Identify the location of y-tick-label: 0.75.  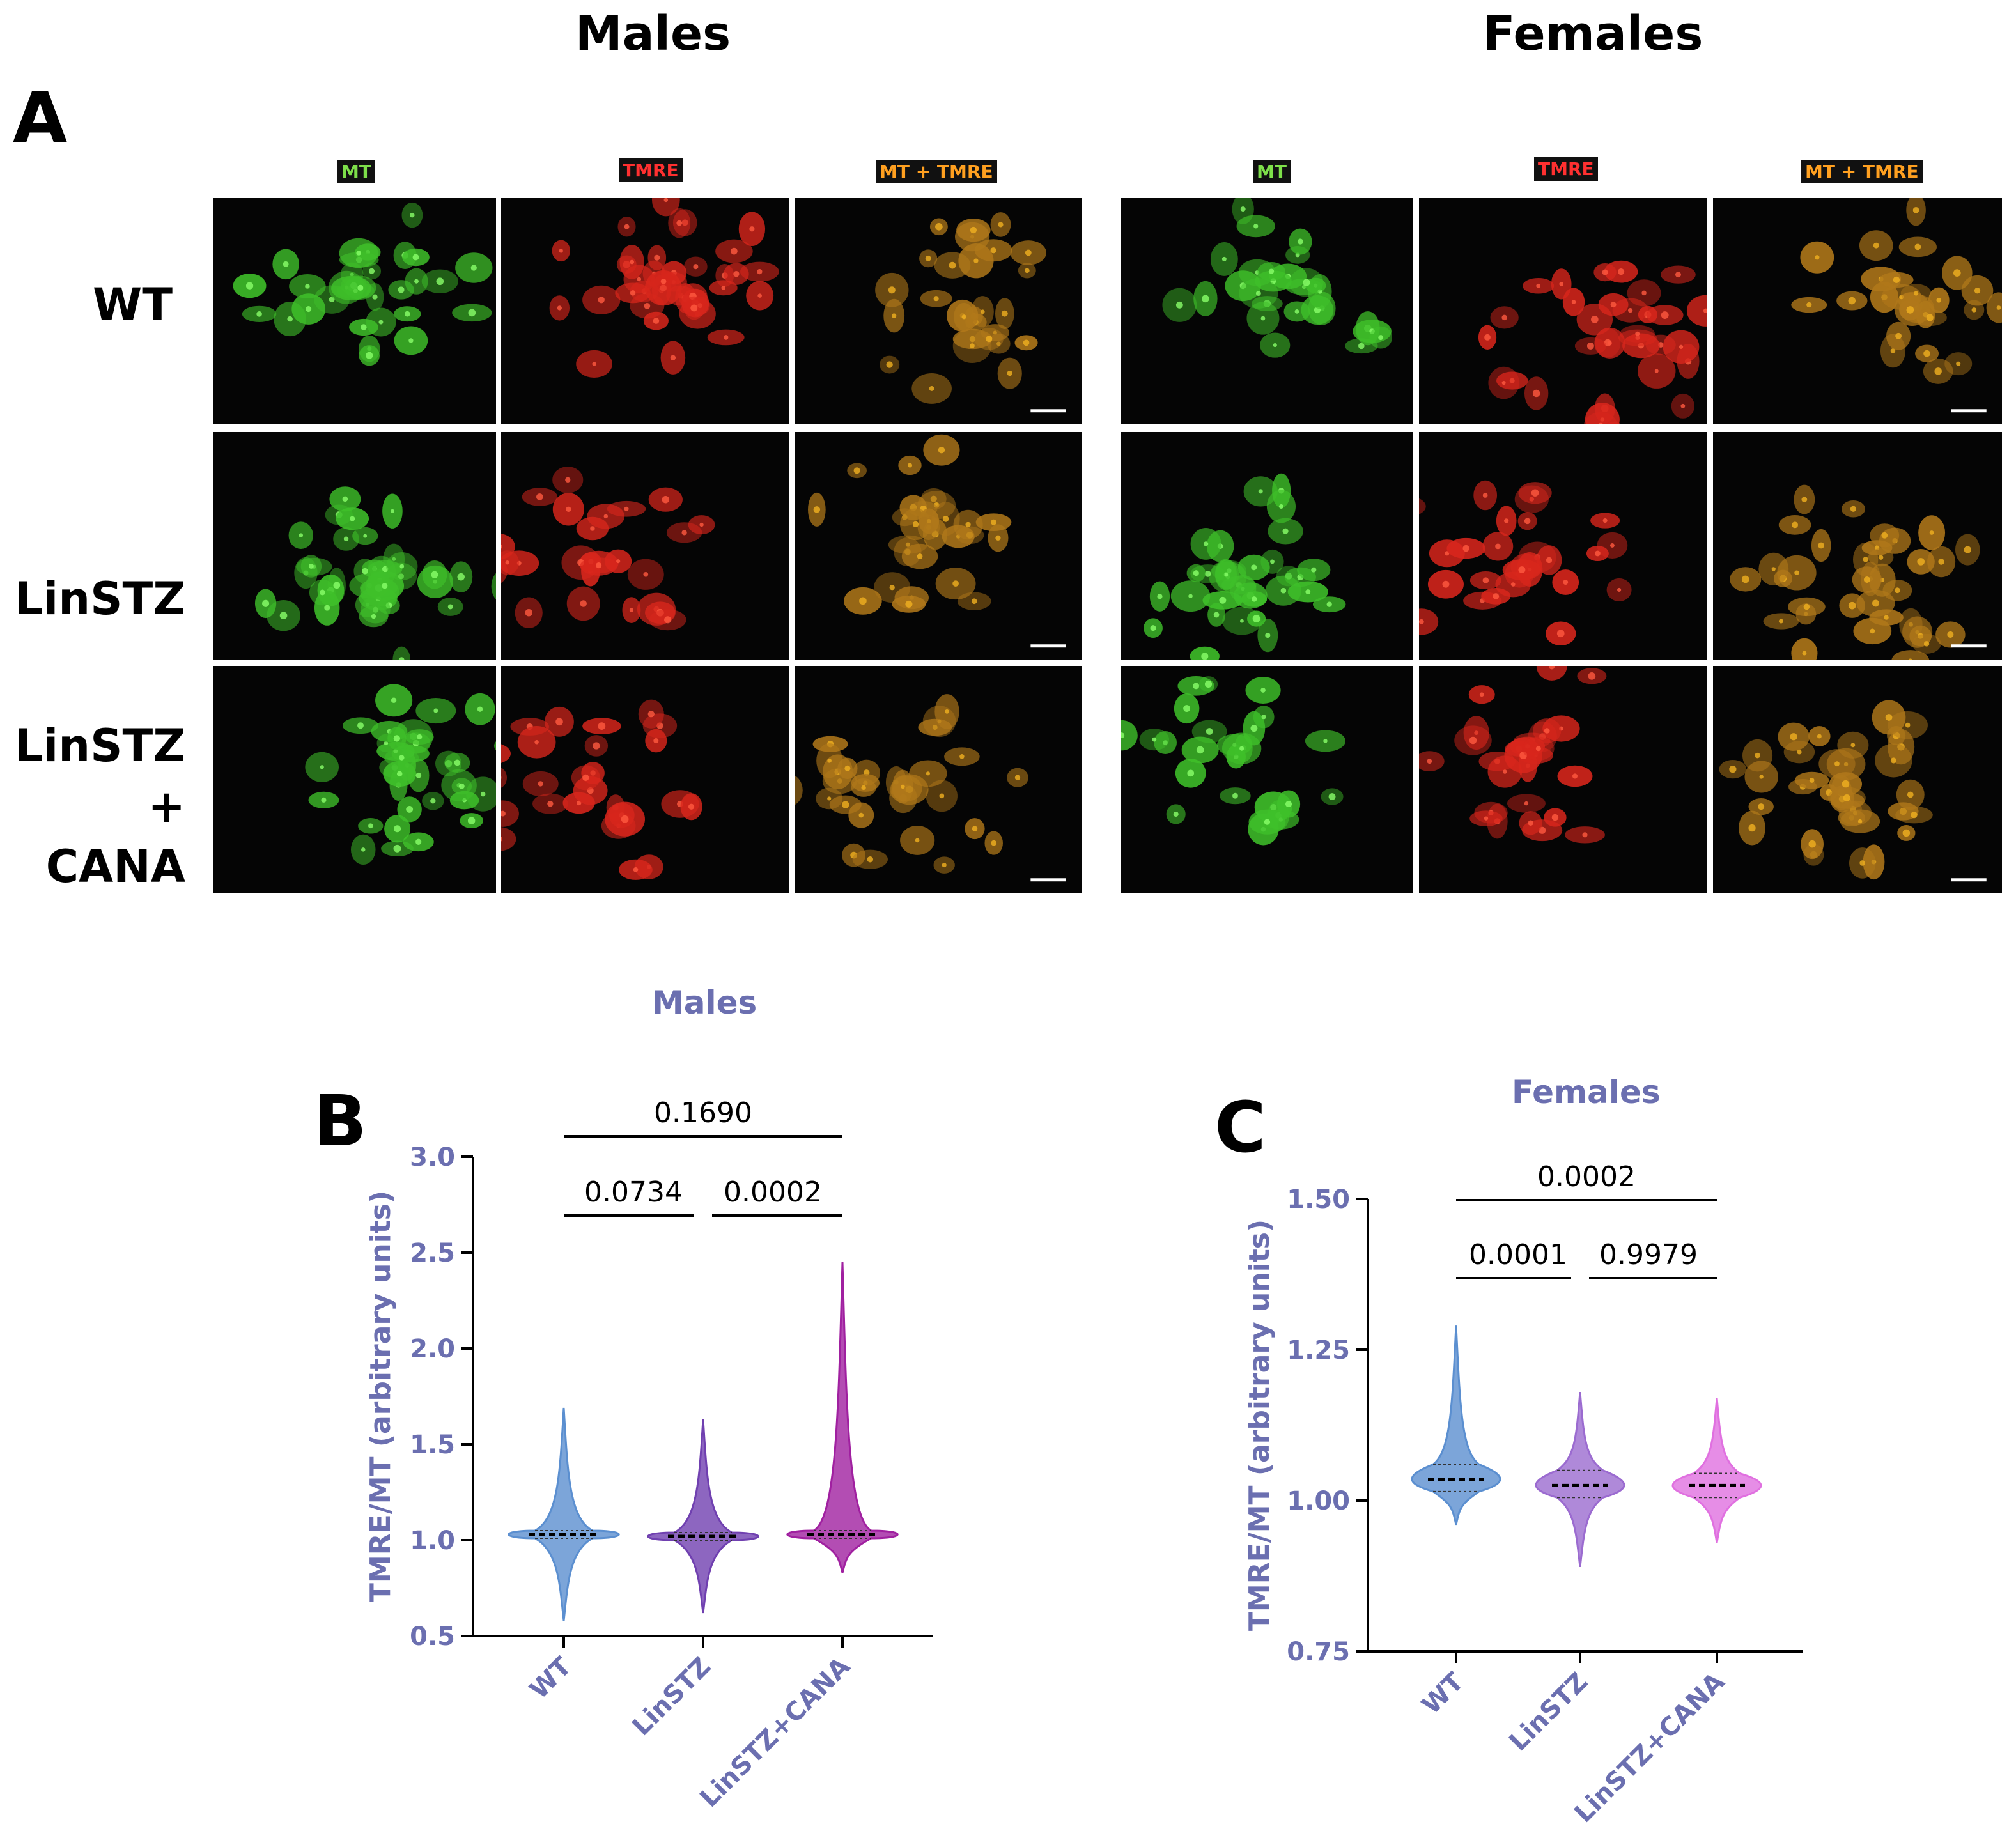
(1318, 1652).